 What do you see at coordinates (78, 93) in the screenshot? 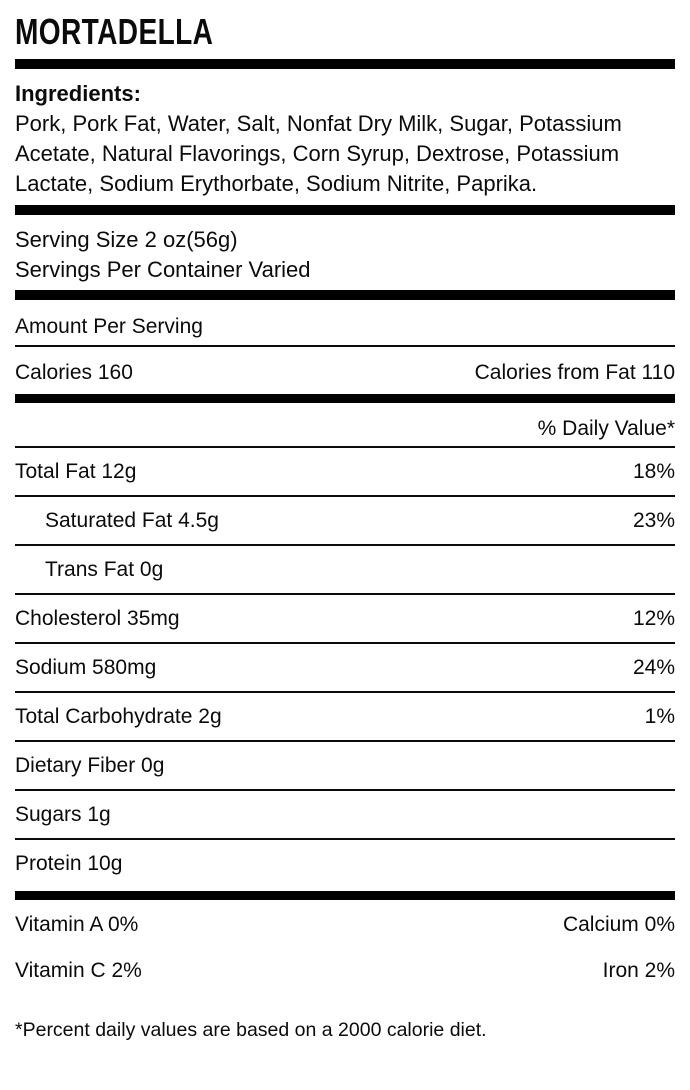
I see `ingredients-heading: Ingredients:` at bounding box center [78, 93].